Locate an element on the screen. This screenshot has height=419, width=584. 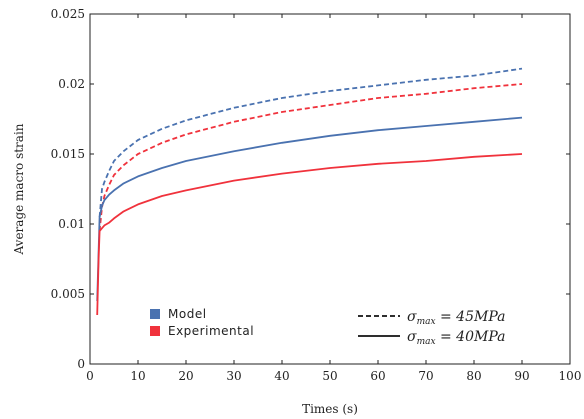
legend-color: Model Experimental is located at coordinates (202, 322).